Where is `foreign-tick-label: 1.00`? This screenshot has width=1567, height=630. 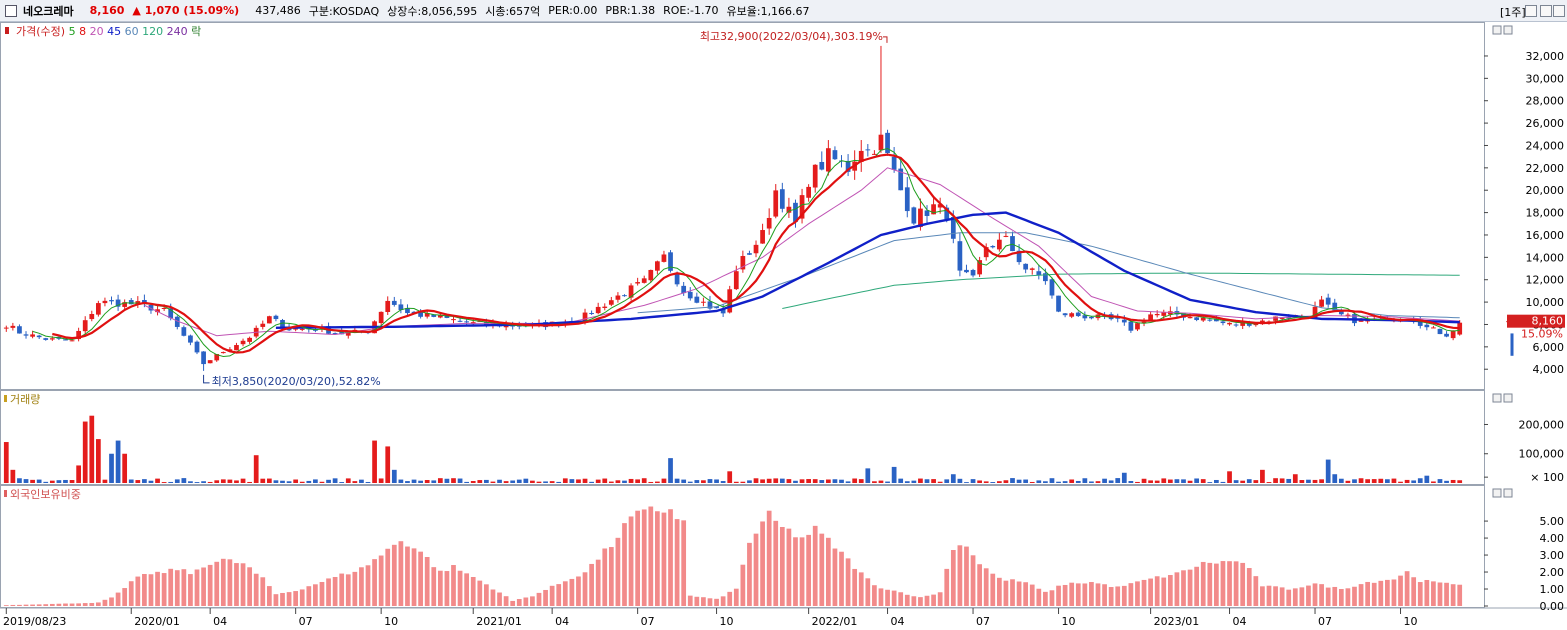
foreign-tick-label: 1.00 is located at coordinates (1552, 589).